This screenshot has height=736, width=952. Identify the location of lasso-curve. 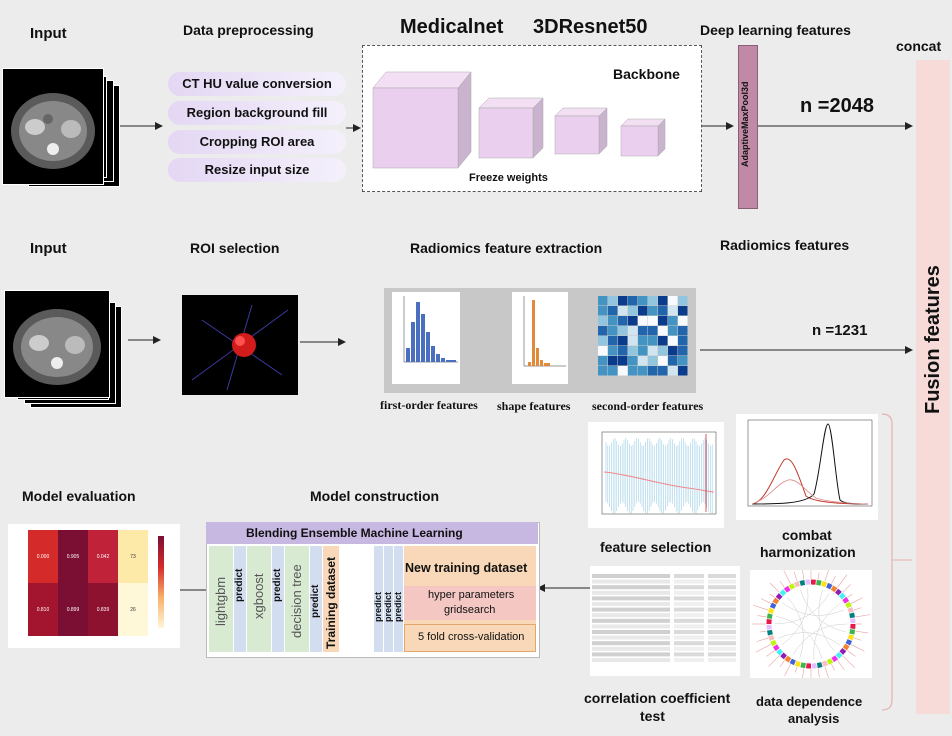
(659, 482).